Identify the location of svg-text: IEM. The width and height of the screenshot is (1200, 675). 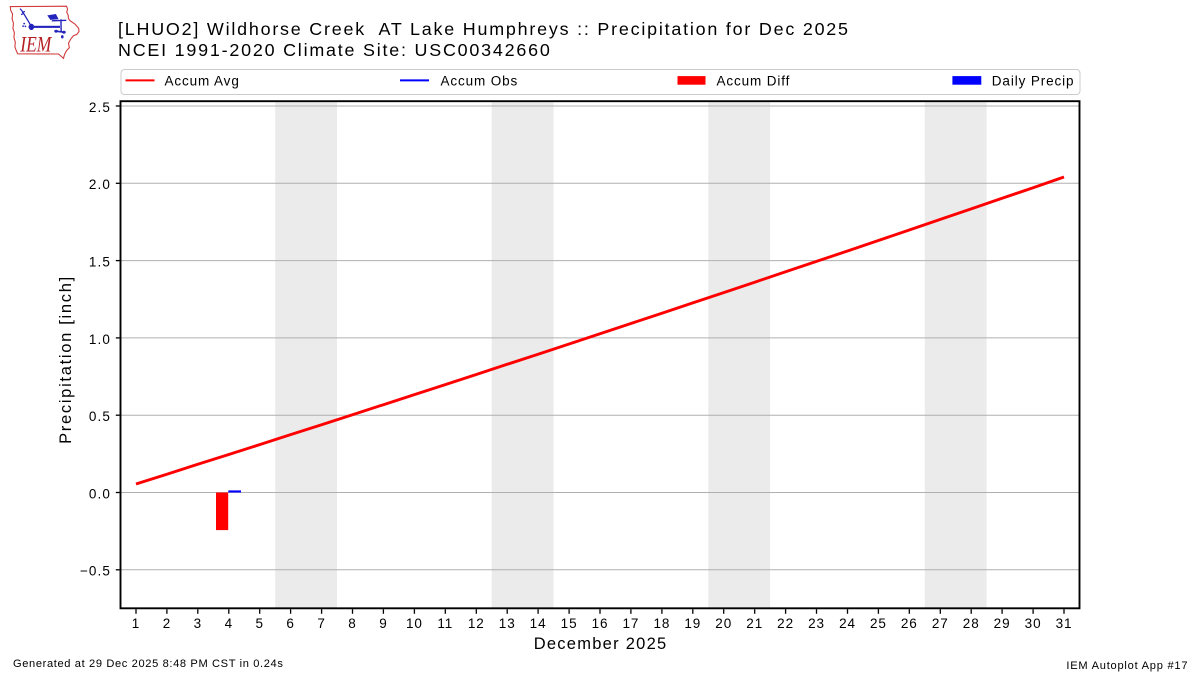
(35, 44).